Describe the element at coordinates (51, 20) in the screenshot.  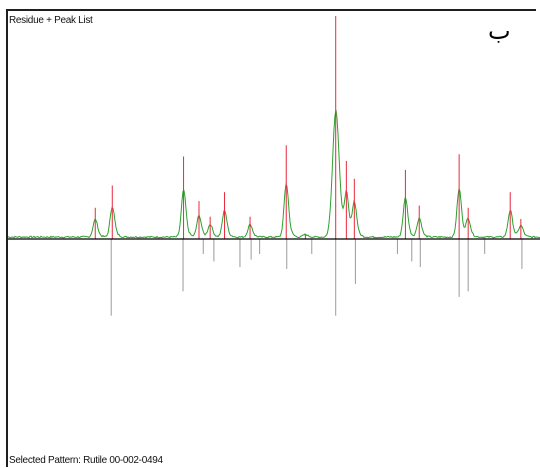
I see `chart-title: Residue + Peak List` at that location.